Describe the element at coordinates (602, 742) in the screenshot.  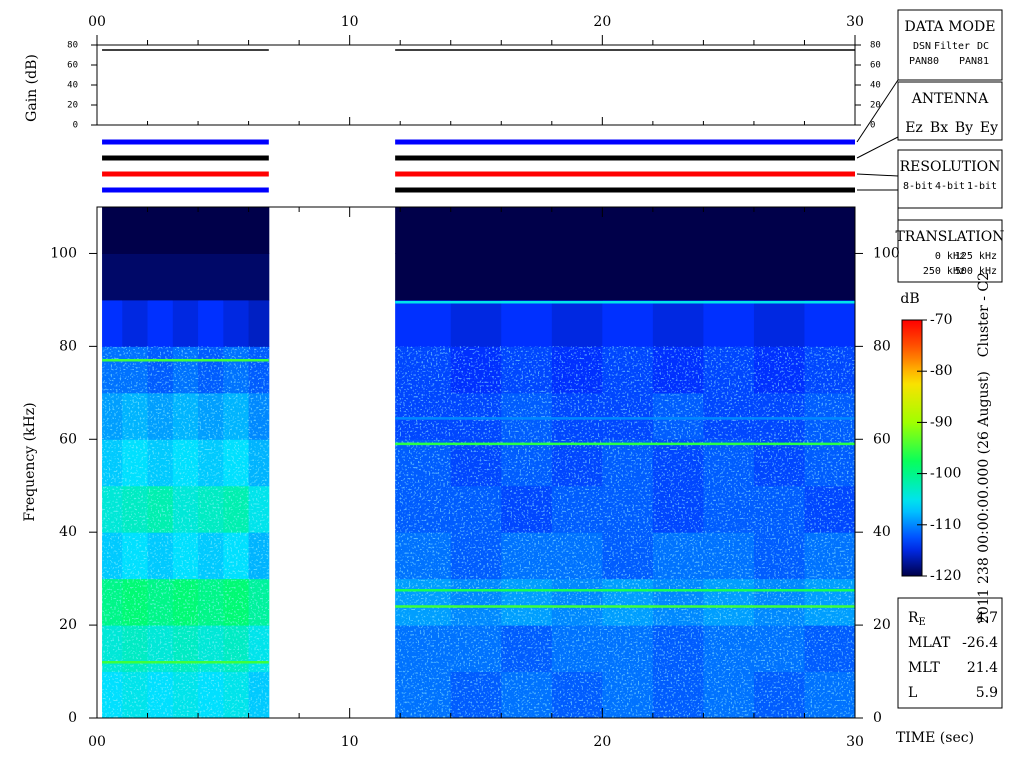
I see `x-tick-label: 20` at that location.